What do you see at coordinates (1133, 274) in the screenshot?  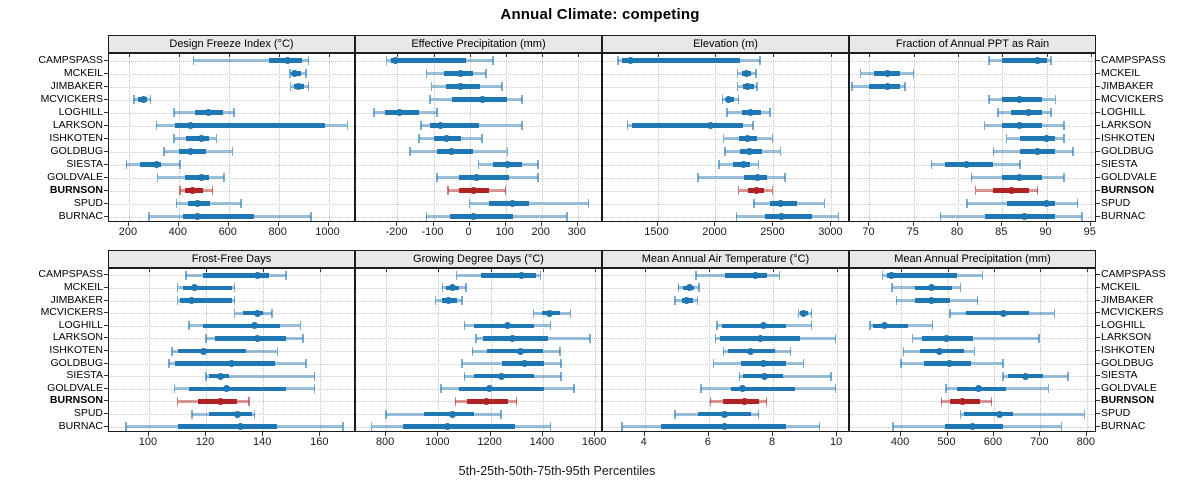 I see `site-label-right: CAMPSPASS` at bounding box center [1133, 274].